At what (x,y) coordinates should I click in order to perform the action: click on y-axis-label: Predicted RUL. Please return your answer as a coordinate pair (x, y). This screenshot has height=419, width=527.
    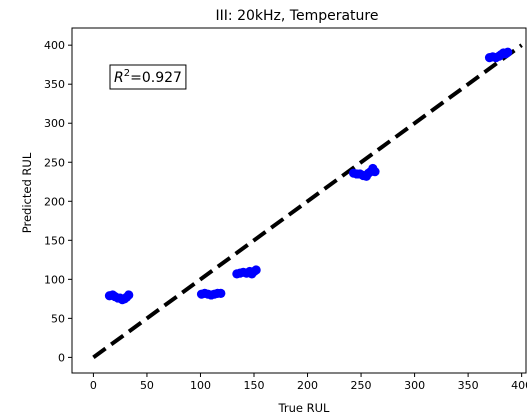
    Looking at the image, I should click on (27, 192).